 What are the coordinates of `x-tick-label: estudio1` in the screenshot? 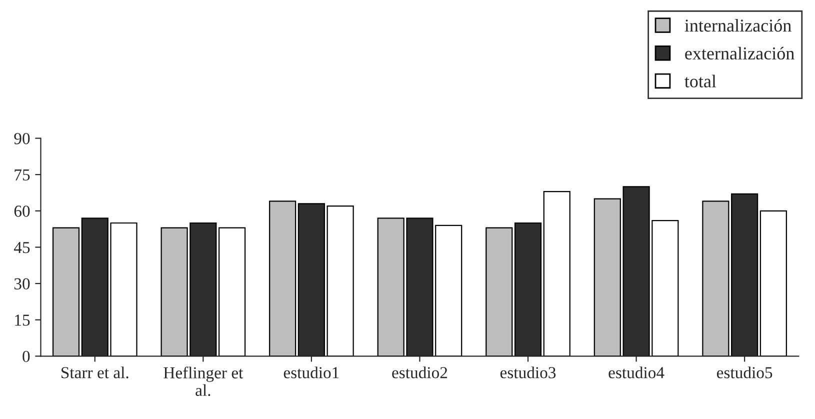 It's located at (311, 372).